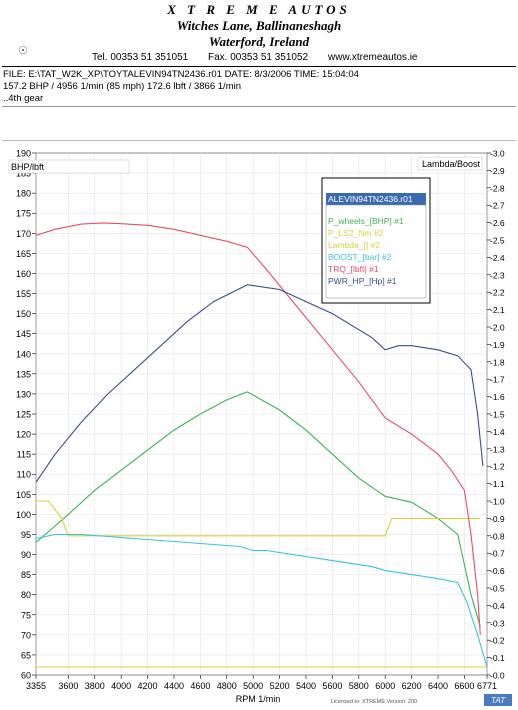 The width and height of the screenshot is (518, 710). What do you see at coordinates (353, 269) in the screenshot?
I see `legend-entry-4: TRQ_[lbft] #1` at bounding box center [353, 269].